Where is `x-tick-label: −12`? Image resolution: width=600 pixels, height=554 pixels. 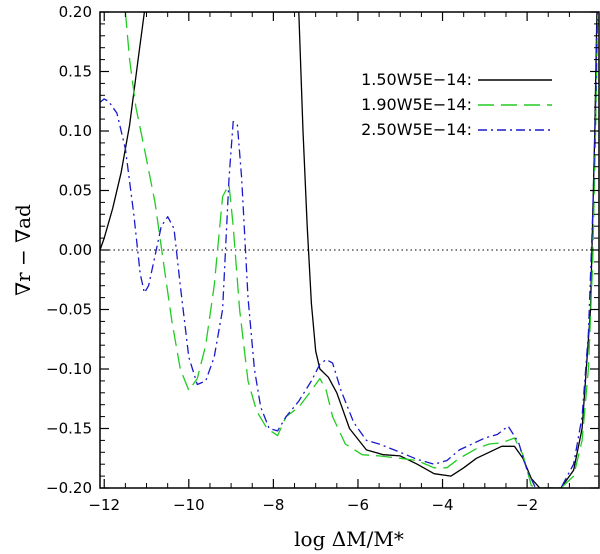 x-tick-label: −12 is located at coordinates (104, 505).